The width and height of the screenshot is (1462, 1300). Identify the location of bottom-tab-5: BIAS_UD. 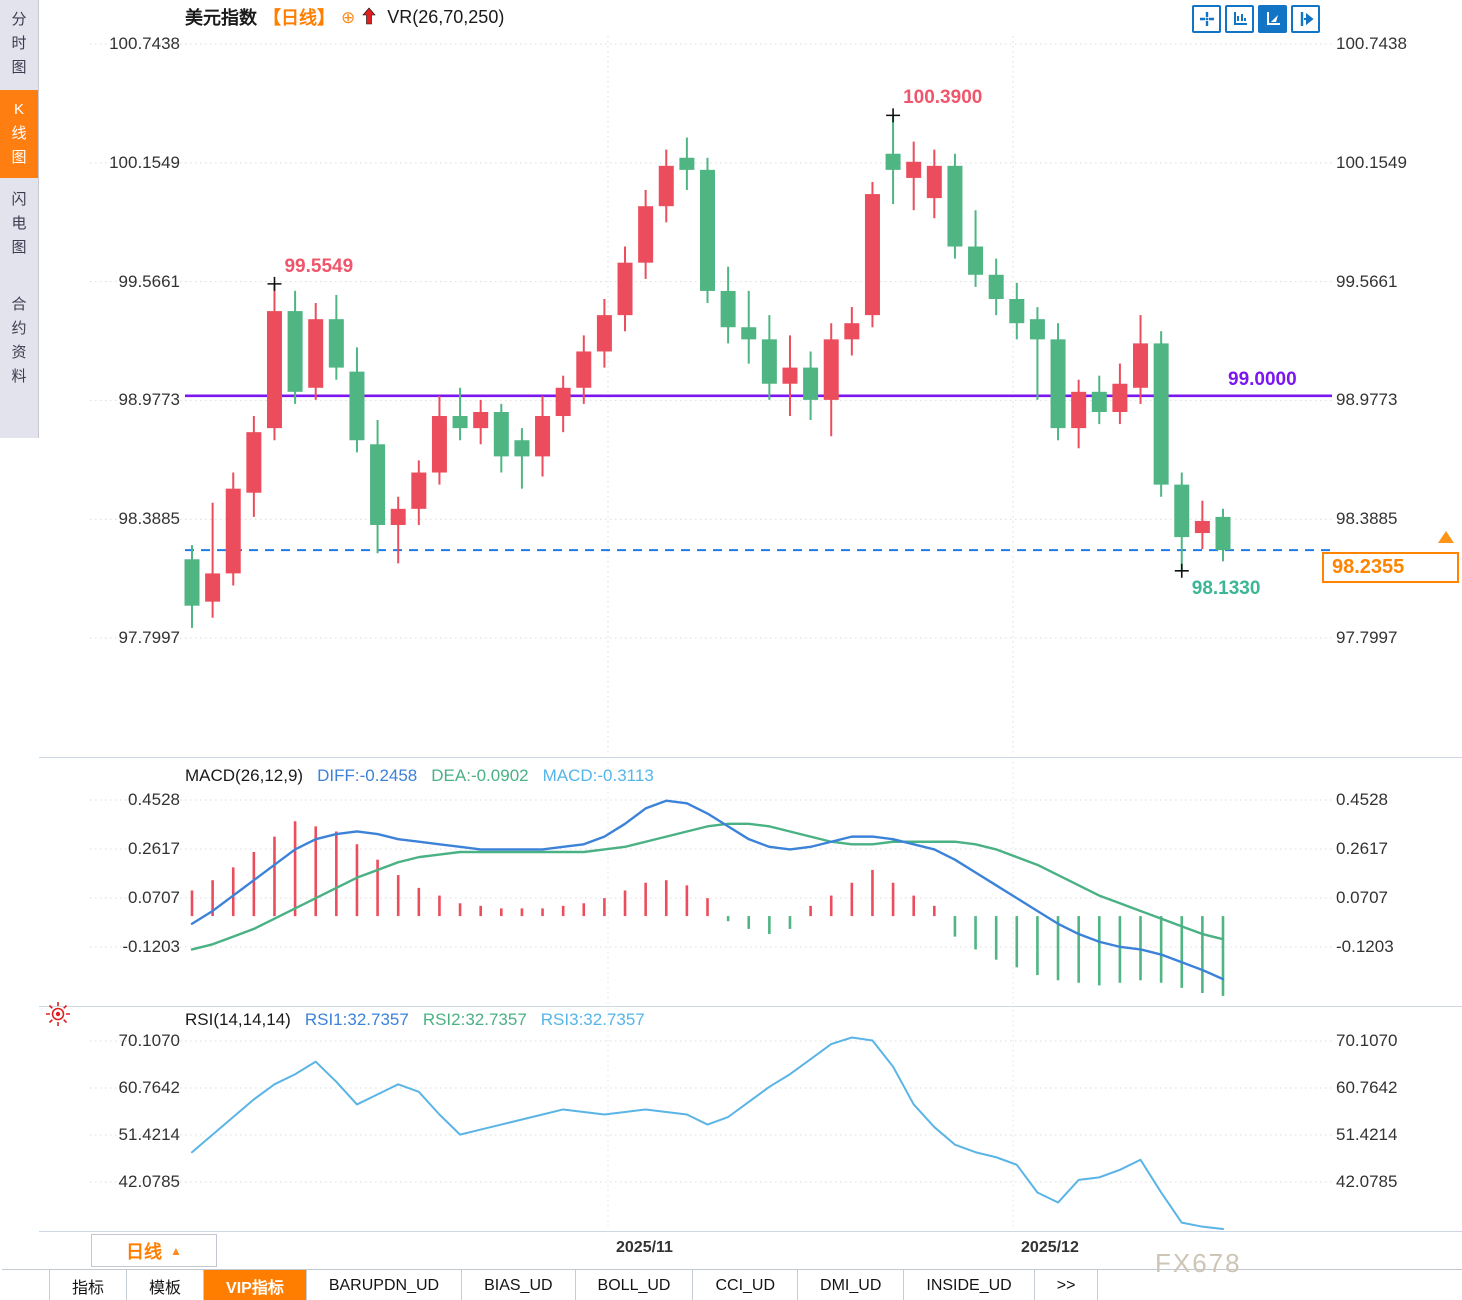
(519, 1285).